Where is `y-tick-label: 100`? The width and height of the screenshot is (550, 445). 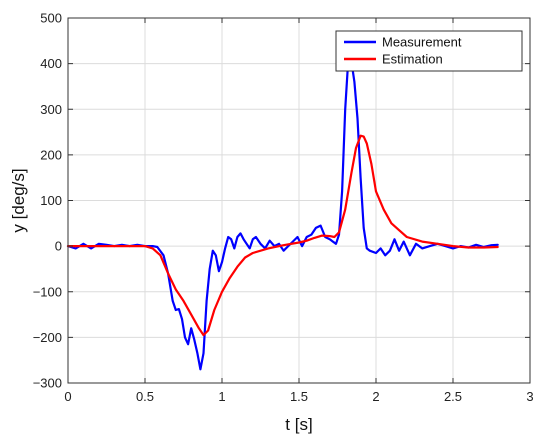
y-tick-label: 100 is located at coordinates (51, 200).